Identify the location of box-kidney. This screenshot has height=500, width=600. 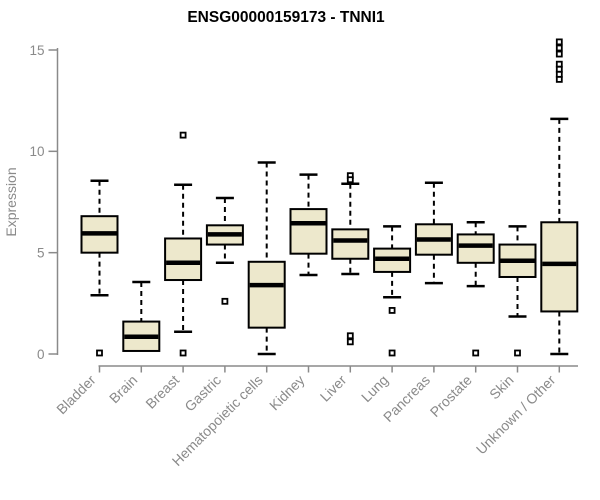
(308, 231).